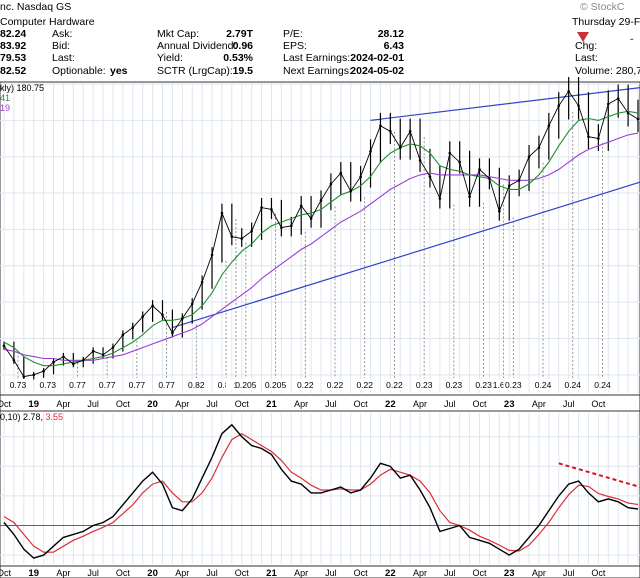 The image size is (640, 578). Describe the element at coordinates (316, 58) in the screenshot. I see `header-label-c-2: Last Earnings:` at that location.